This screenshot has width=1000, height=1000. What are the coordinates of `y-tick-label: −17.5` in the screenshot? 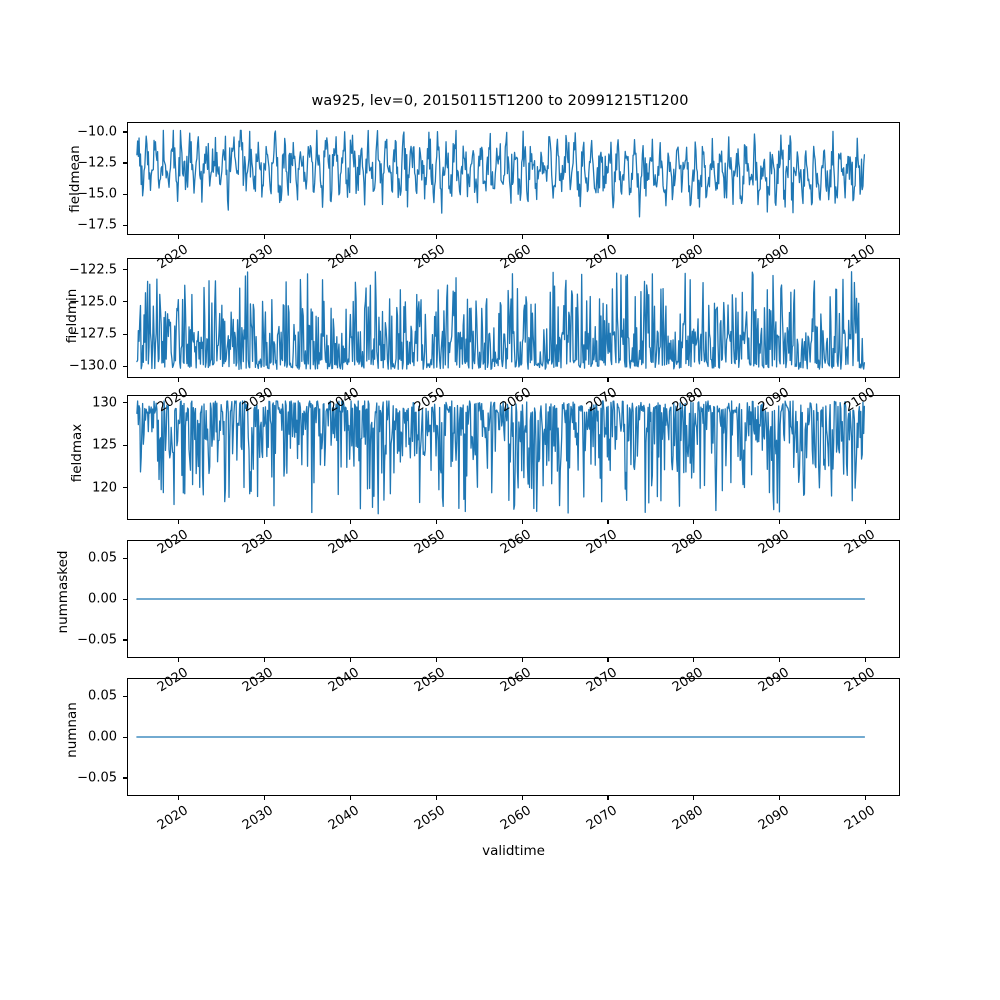 It's located at (97, 225).